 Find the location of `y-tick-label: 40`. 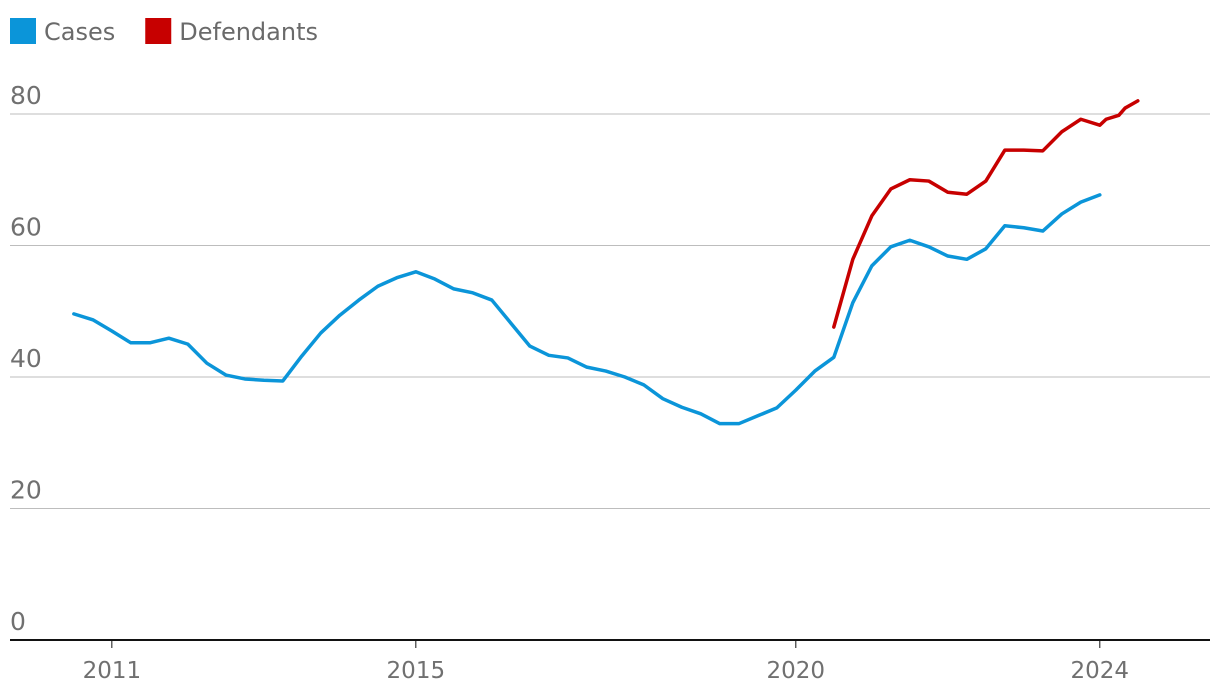

y-tick-label: 40 is located at coordinates (26, 358).